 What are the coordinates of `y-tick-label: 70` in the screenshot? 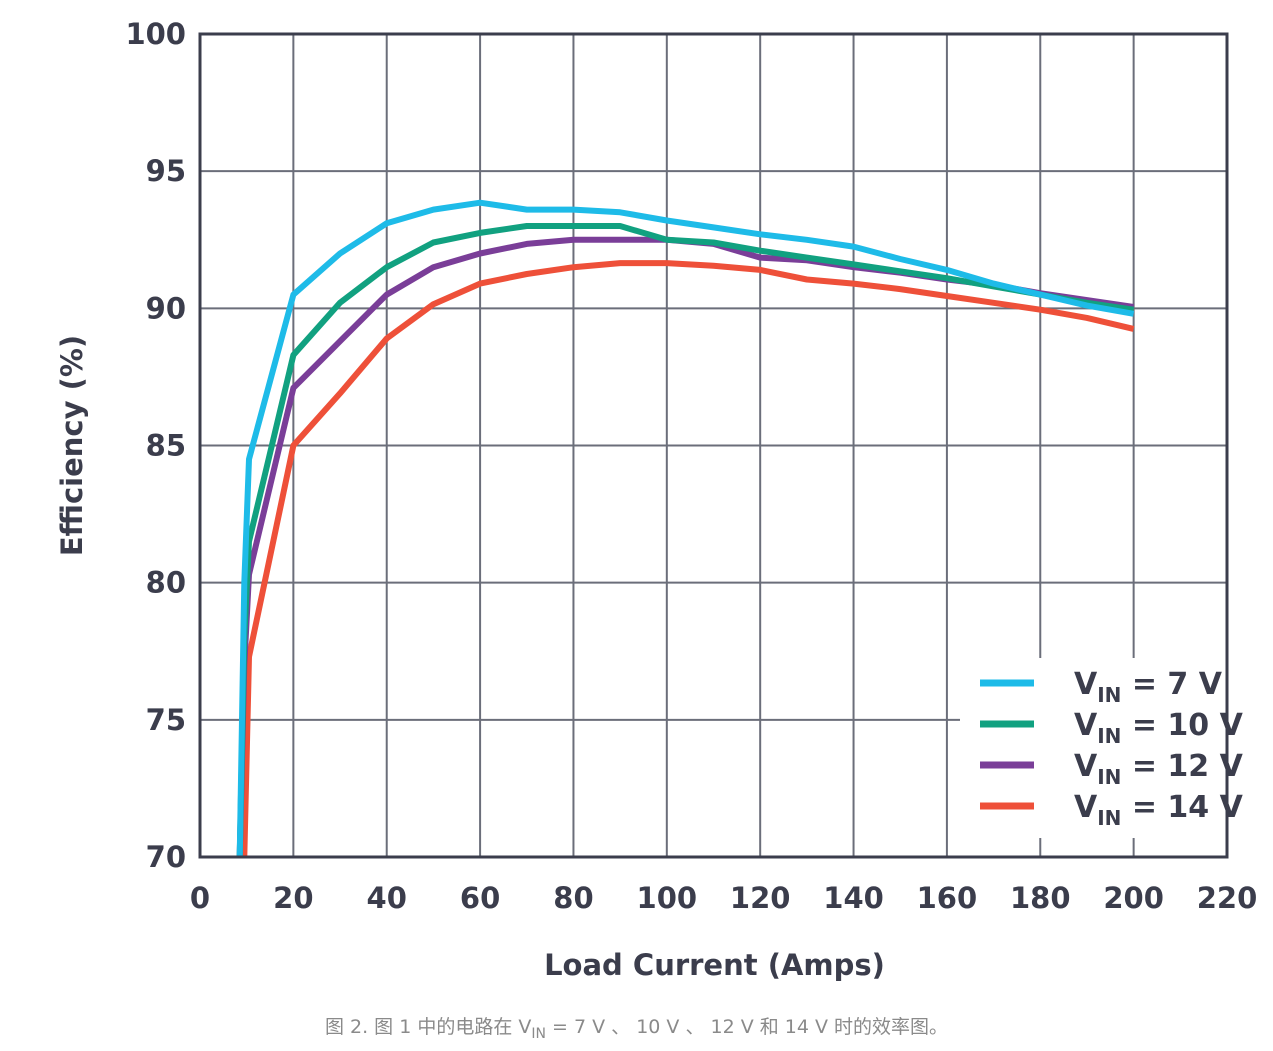 It's located at (166, 857).